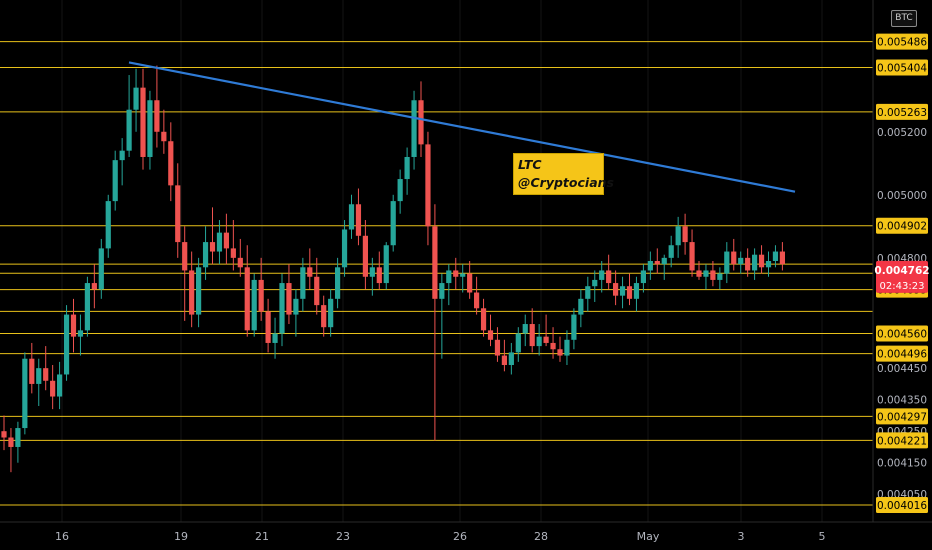 The width and height of the screenshot is (932, 550). I want to click on time-axis: 16 19 21 23 26 28 May 3 5, so click(440, 536).